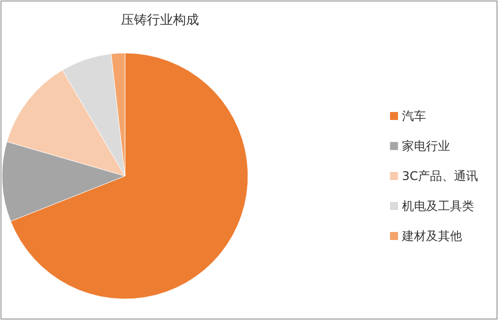  Describe the element at coordinates (438, 206) in the screenshot. I see `legend-label: 机电及工具类` at that location.